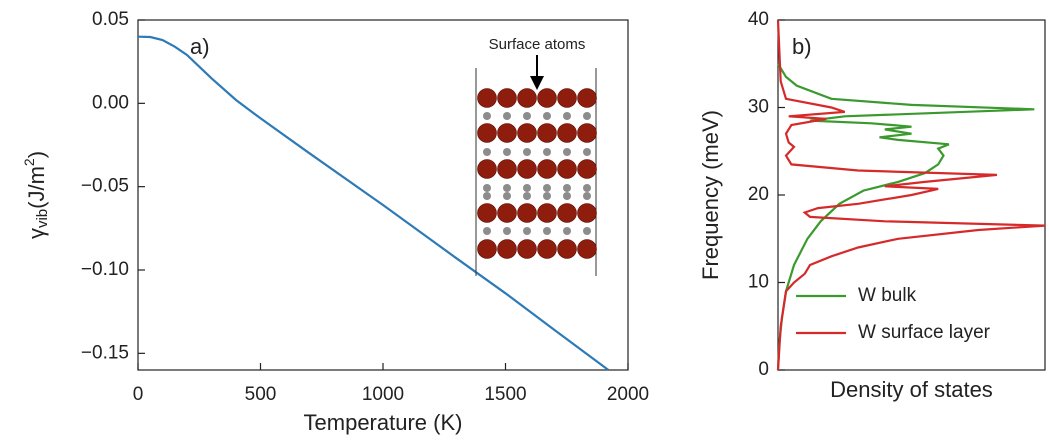  What do you see at coordinates (36, 154) in the screenshot?
I see `y-axis-label-part: )` at bounding box center [36, 154].